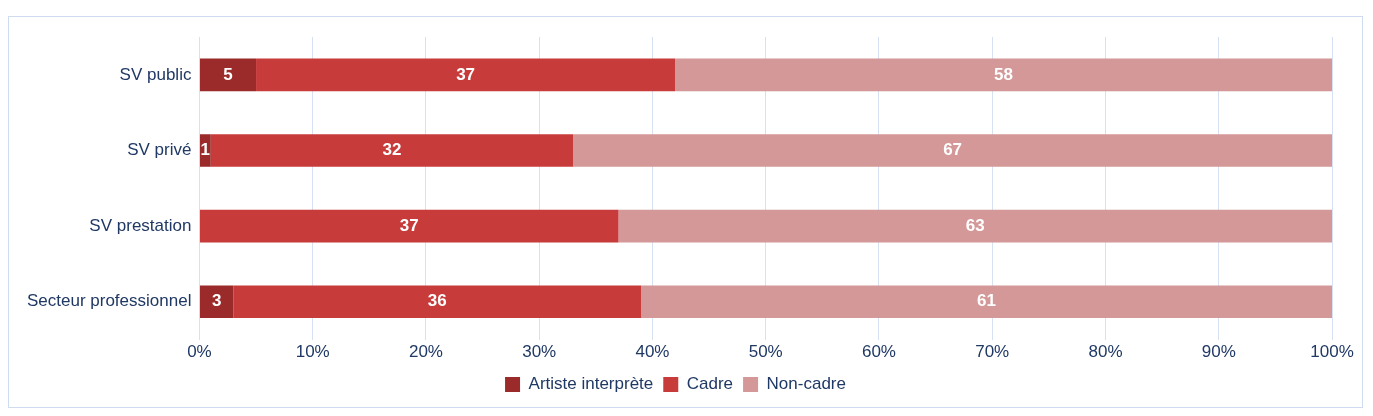 The width and height of the screenshot is (1373, 416). I want to click on legend-label: Artiste interprète, so click(591, 384).